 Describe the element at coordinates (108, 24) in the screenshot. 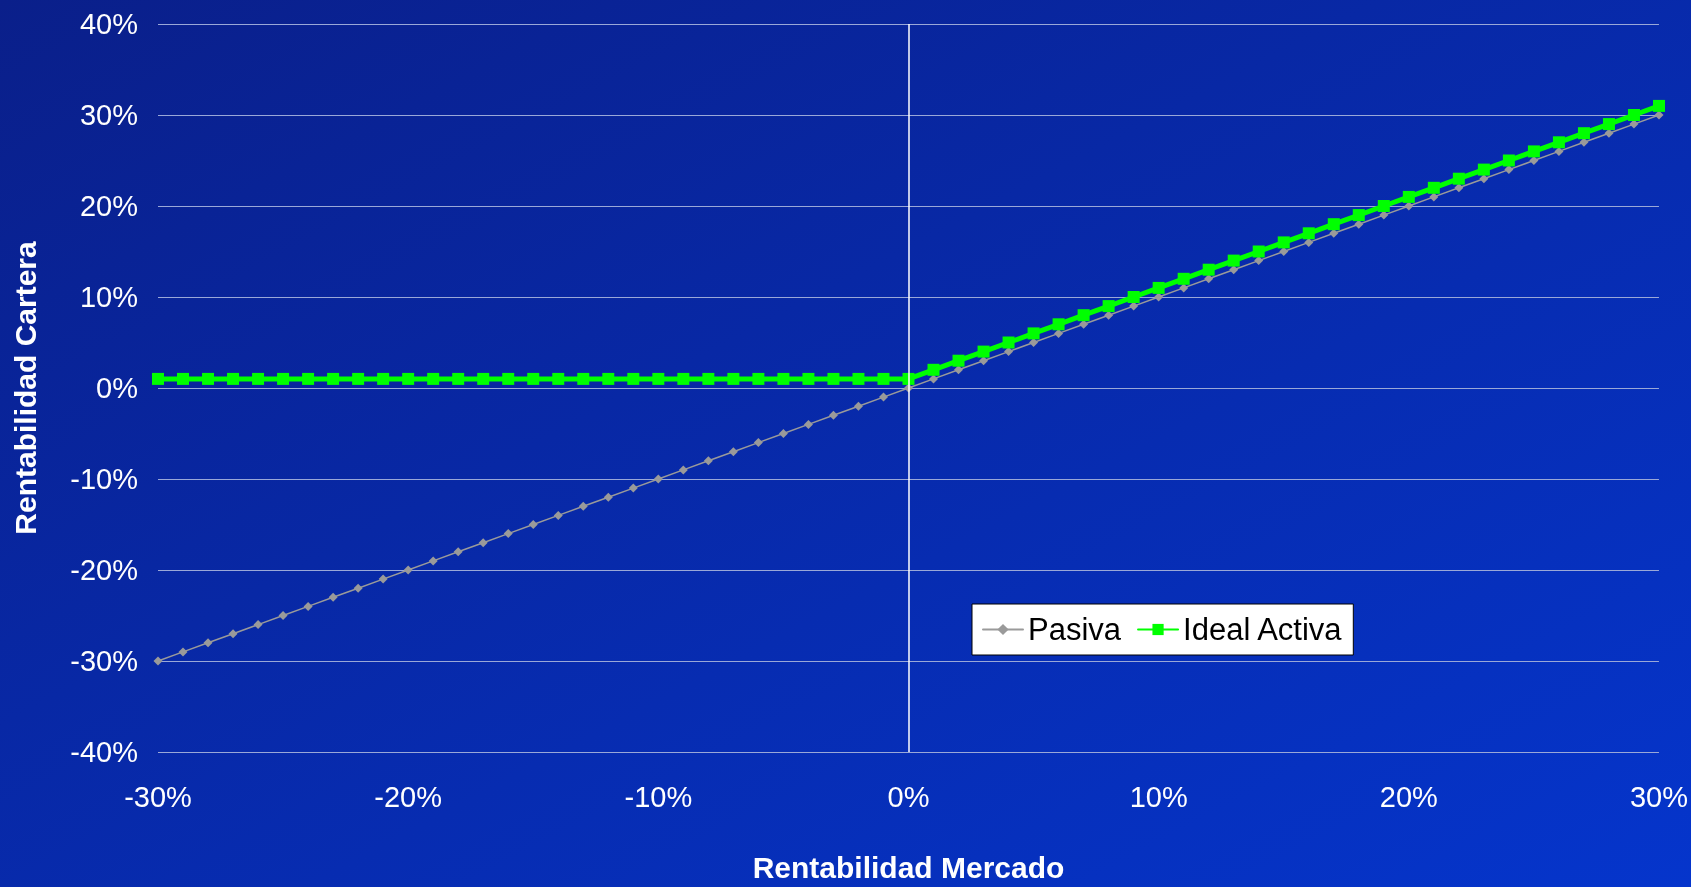

I see `y-tick-label: 40%` at that location.